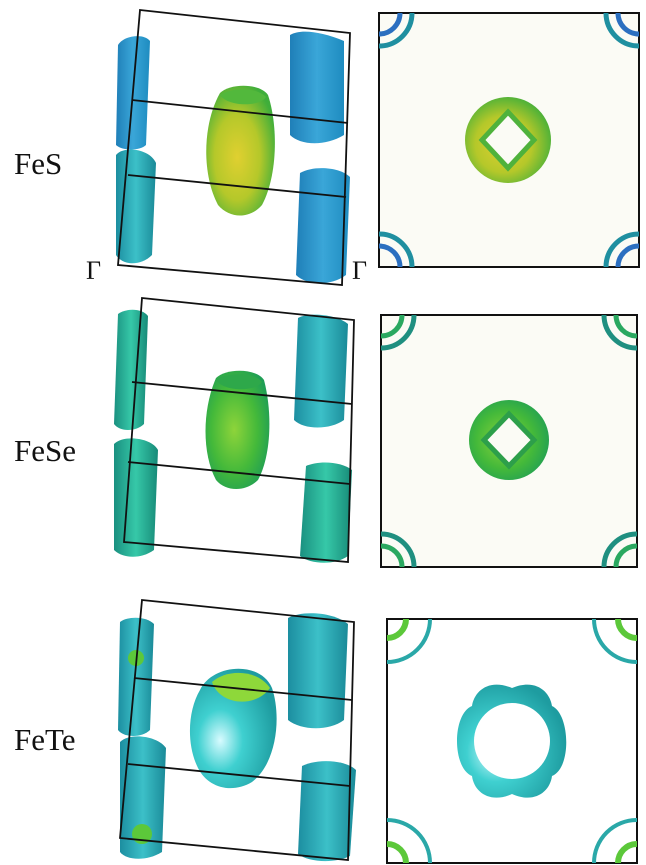  Describe the element at coordinates (45, 450) in the screenshot. I see `material-label: FeSe` at that location.